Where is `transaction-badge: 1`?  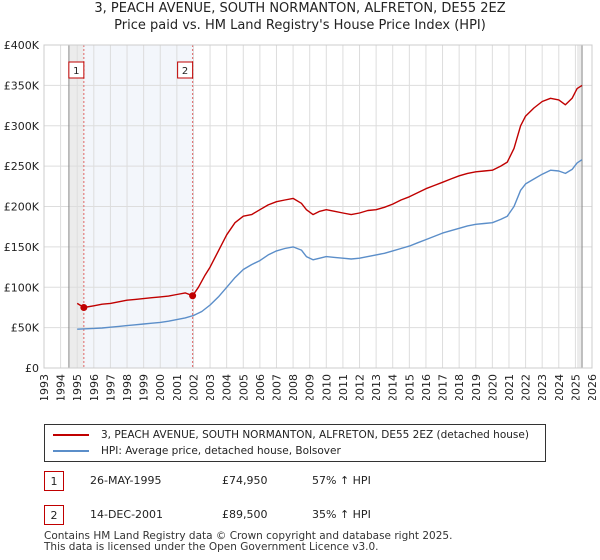
transaction-badge: 1 is located at coordinates (54, 481).